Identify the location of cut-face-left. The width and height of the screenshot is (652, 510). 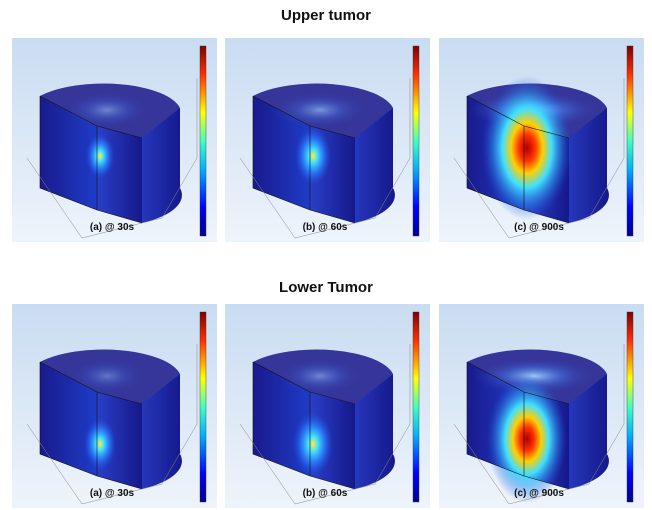
(68, 419).